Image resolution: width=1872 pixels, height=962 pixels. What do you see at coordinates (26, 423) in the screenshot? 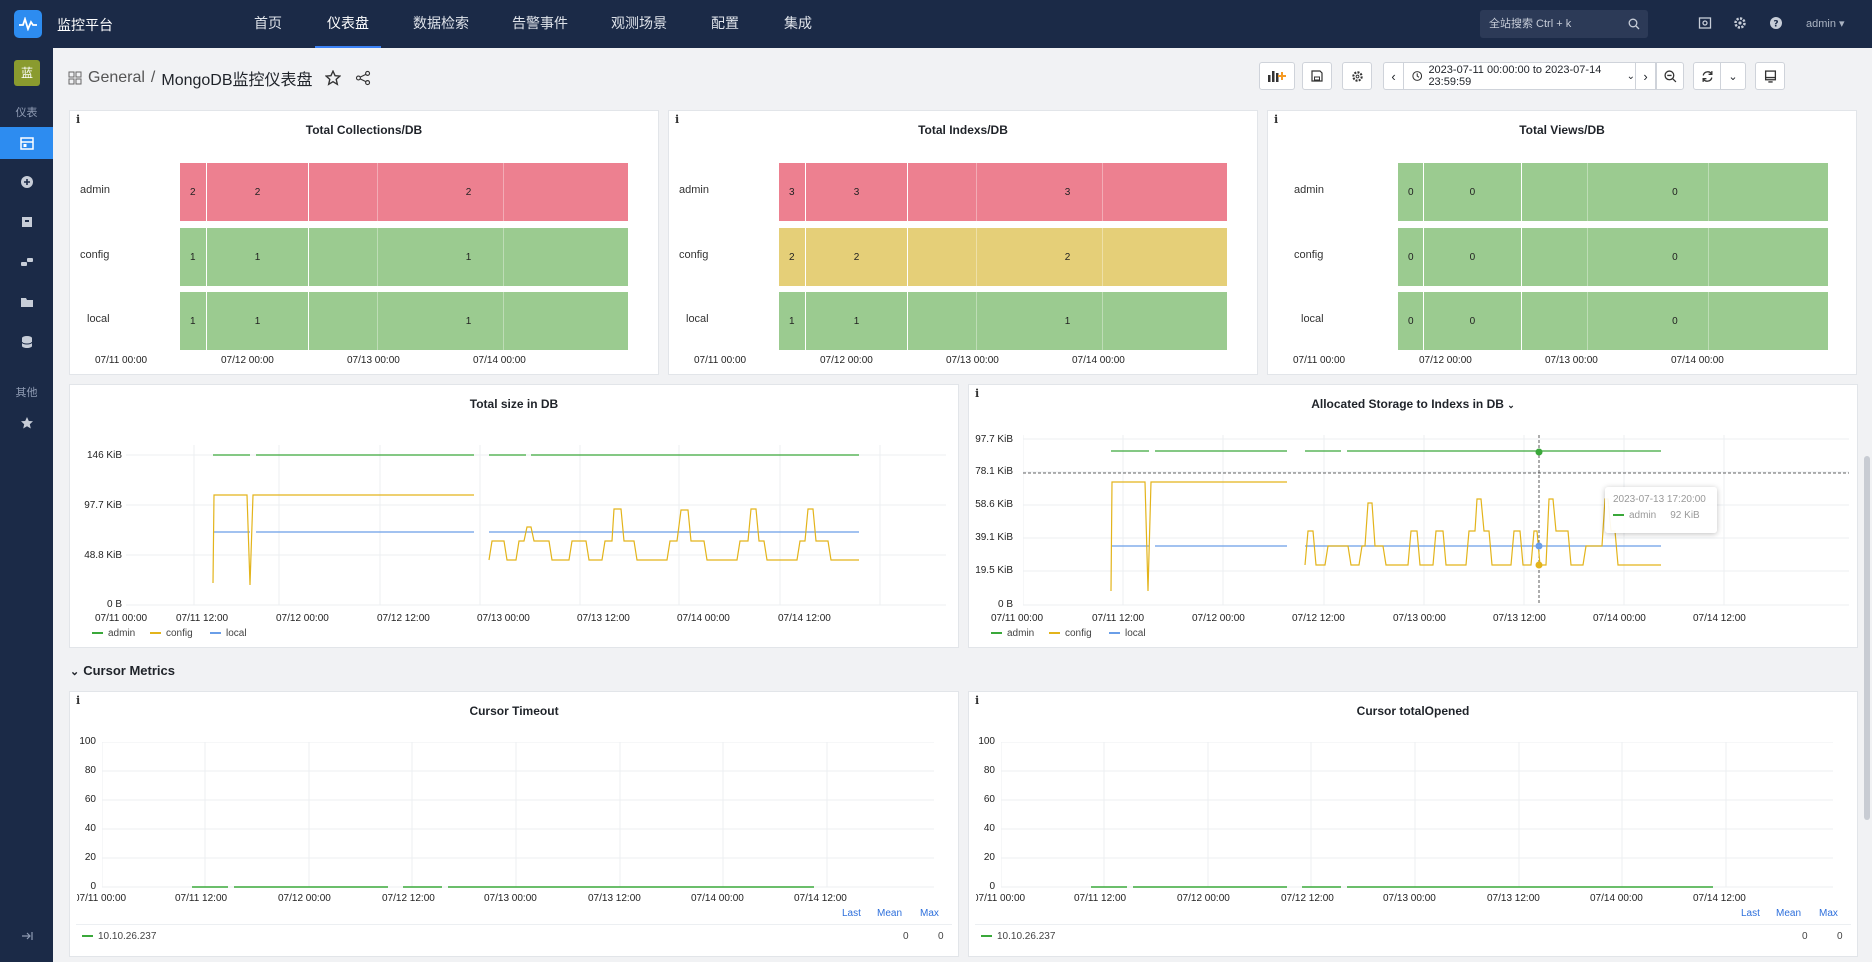
I see `sidebar-item-favorites` at bounding box center [26, 423].